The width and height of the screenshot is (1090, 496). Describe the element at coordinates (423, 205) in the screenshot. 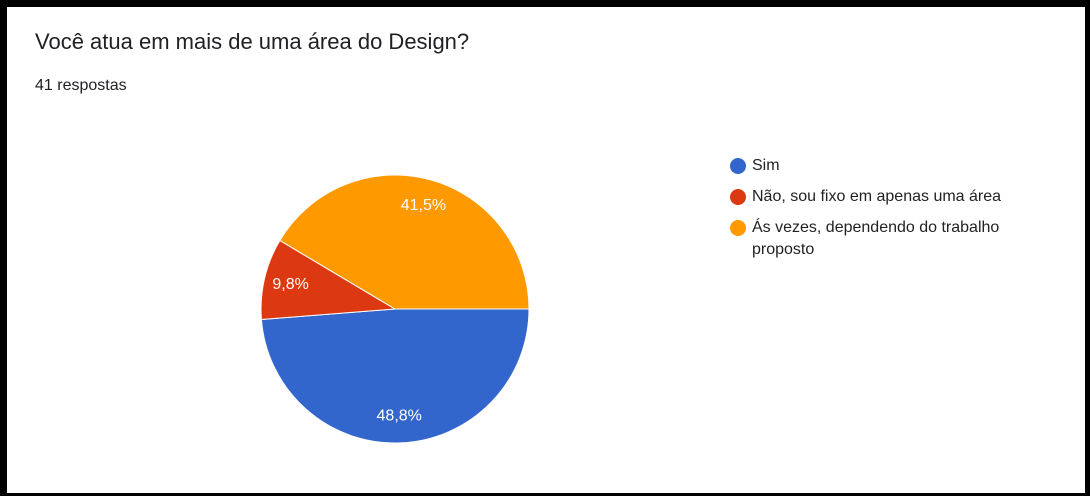

I see `slice-label: 41,5%` at that location.